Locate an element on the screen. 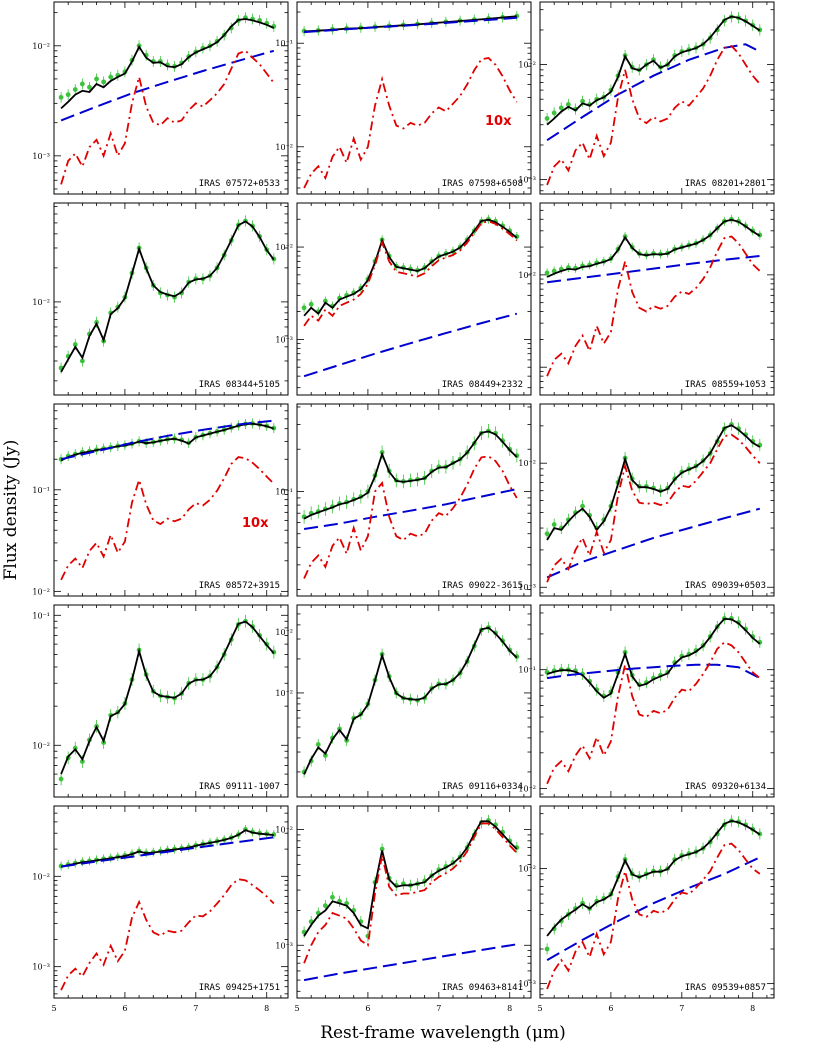 The height and width of the screenshot is (1044, 831). panel-label: IRAS 09425+1751 is located at coordinates (239, 988).